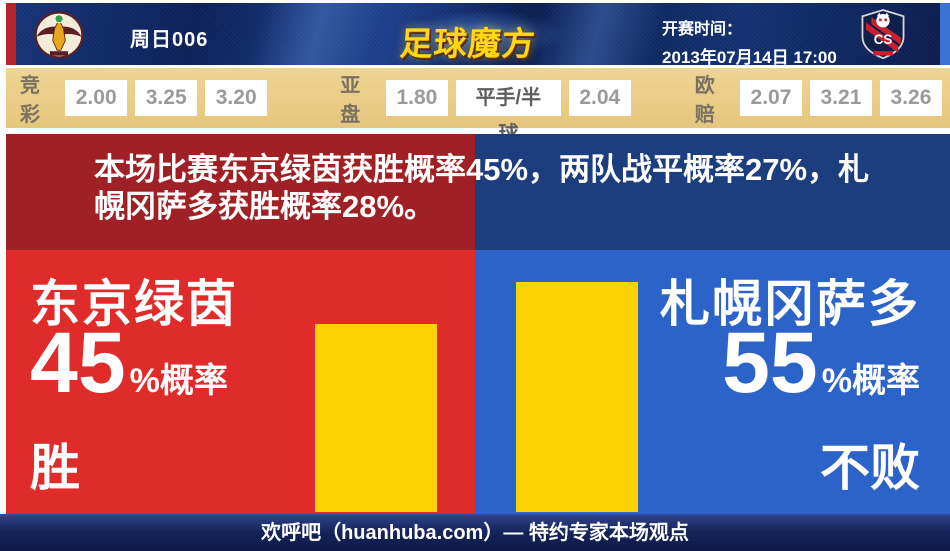 The image size is (950, 551). What do you see at coordinates (376, 418) in the screenshot?
I see `home-probability-bar` at bounding box center [376, 418].